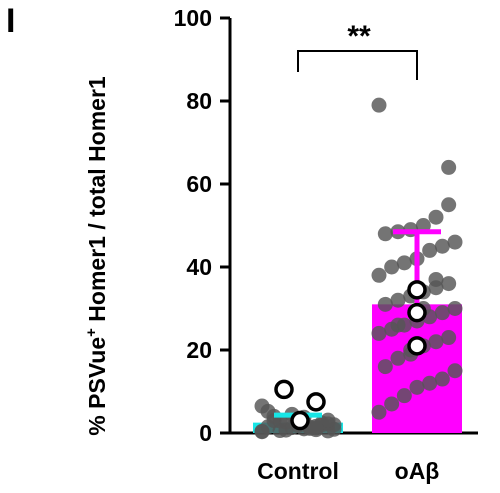 This screenshot has height=493, width=500. What do you see at coordinates (96, 256) in the screenshot?
I see `y-axis-label: % PSVue+ Homer1 / total Homer1` at bounding box center [96, 256].